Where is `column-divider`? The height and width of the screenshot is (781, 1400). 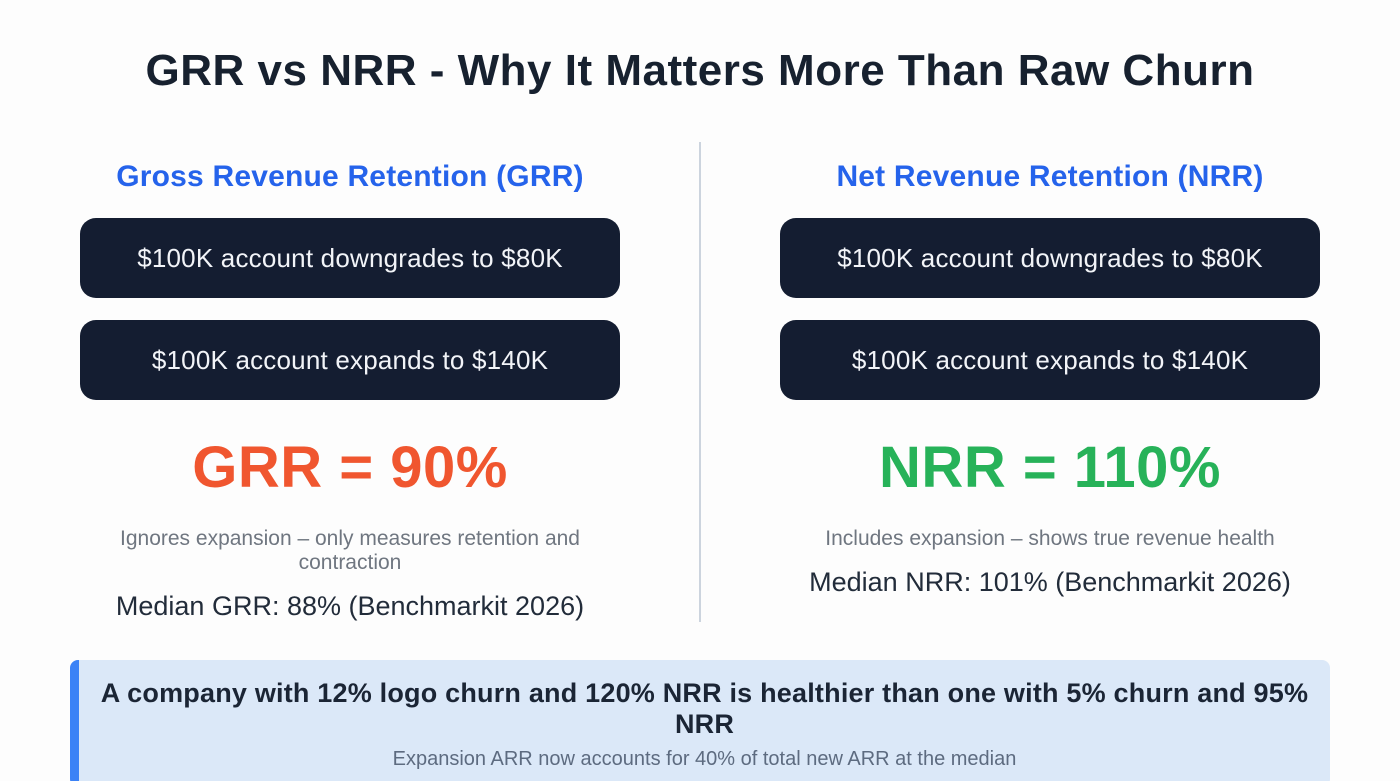
column-divider is located at coordinates (700, 382).